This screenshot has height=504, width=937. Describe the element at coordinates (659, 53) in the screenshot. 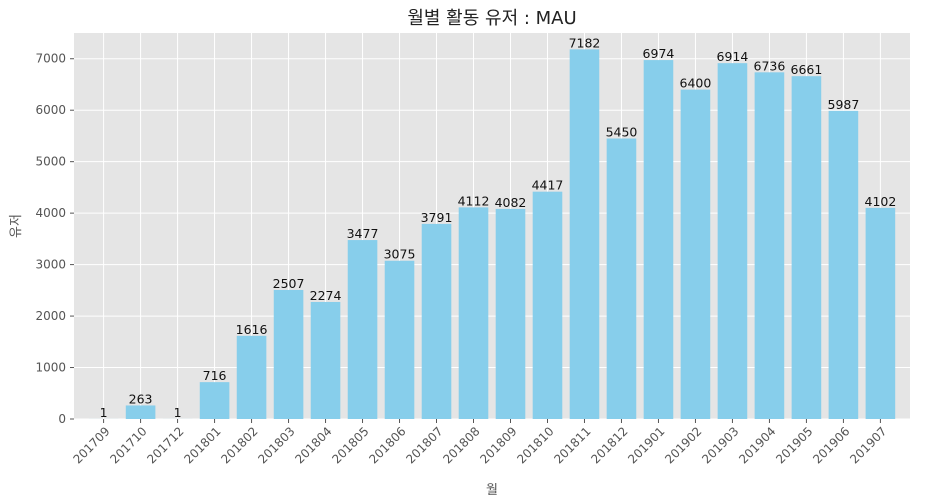

I see `data-label: 6974` at that location.